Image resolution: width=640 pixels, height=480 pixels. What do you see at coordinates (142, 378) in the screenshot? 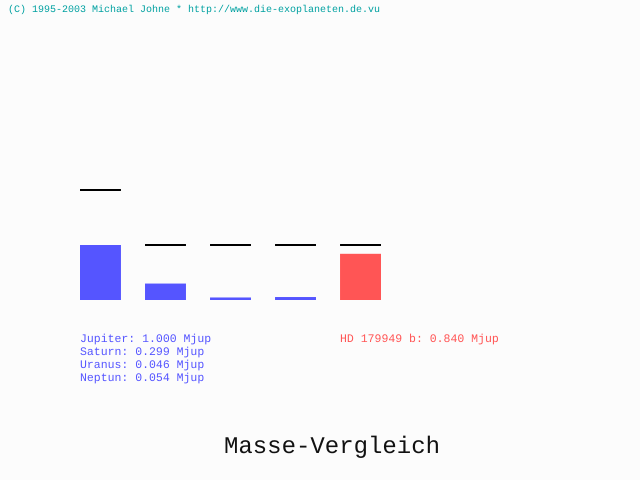
I see `text: Neptun: 0.054 Mjup` at bounding box center [142, 378].